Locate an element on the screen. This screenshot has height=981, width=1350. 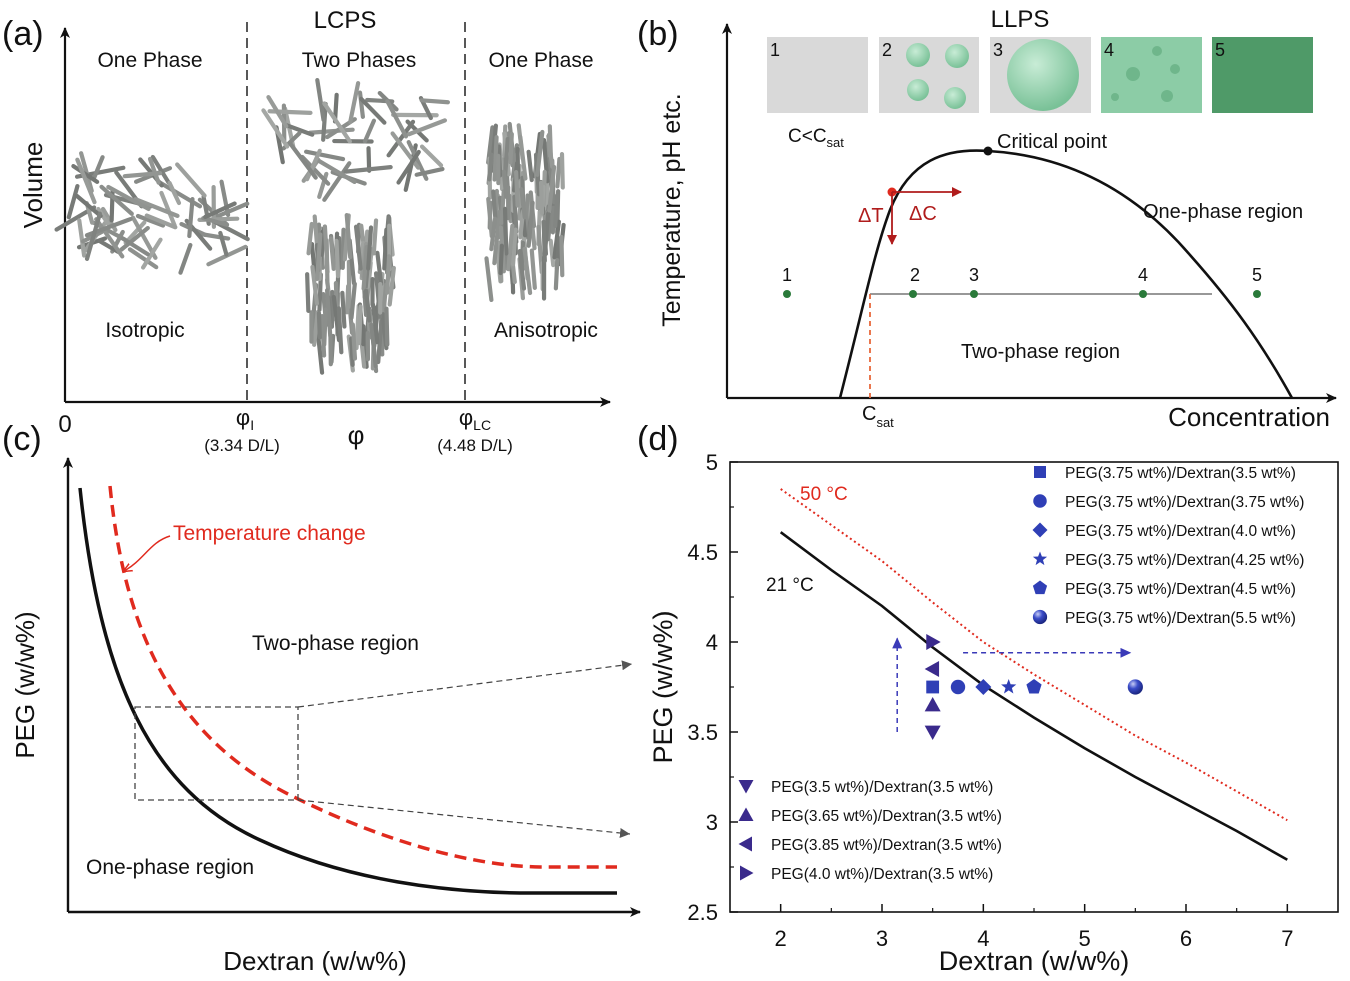
data-point-star is located at coordinates (1009, 686).